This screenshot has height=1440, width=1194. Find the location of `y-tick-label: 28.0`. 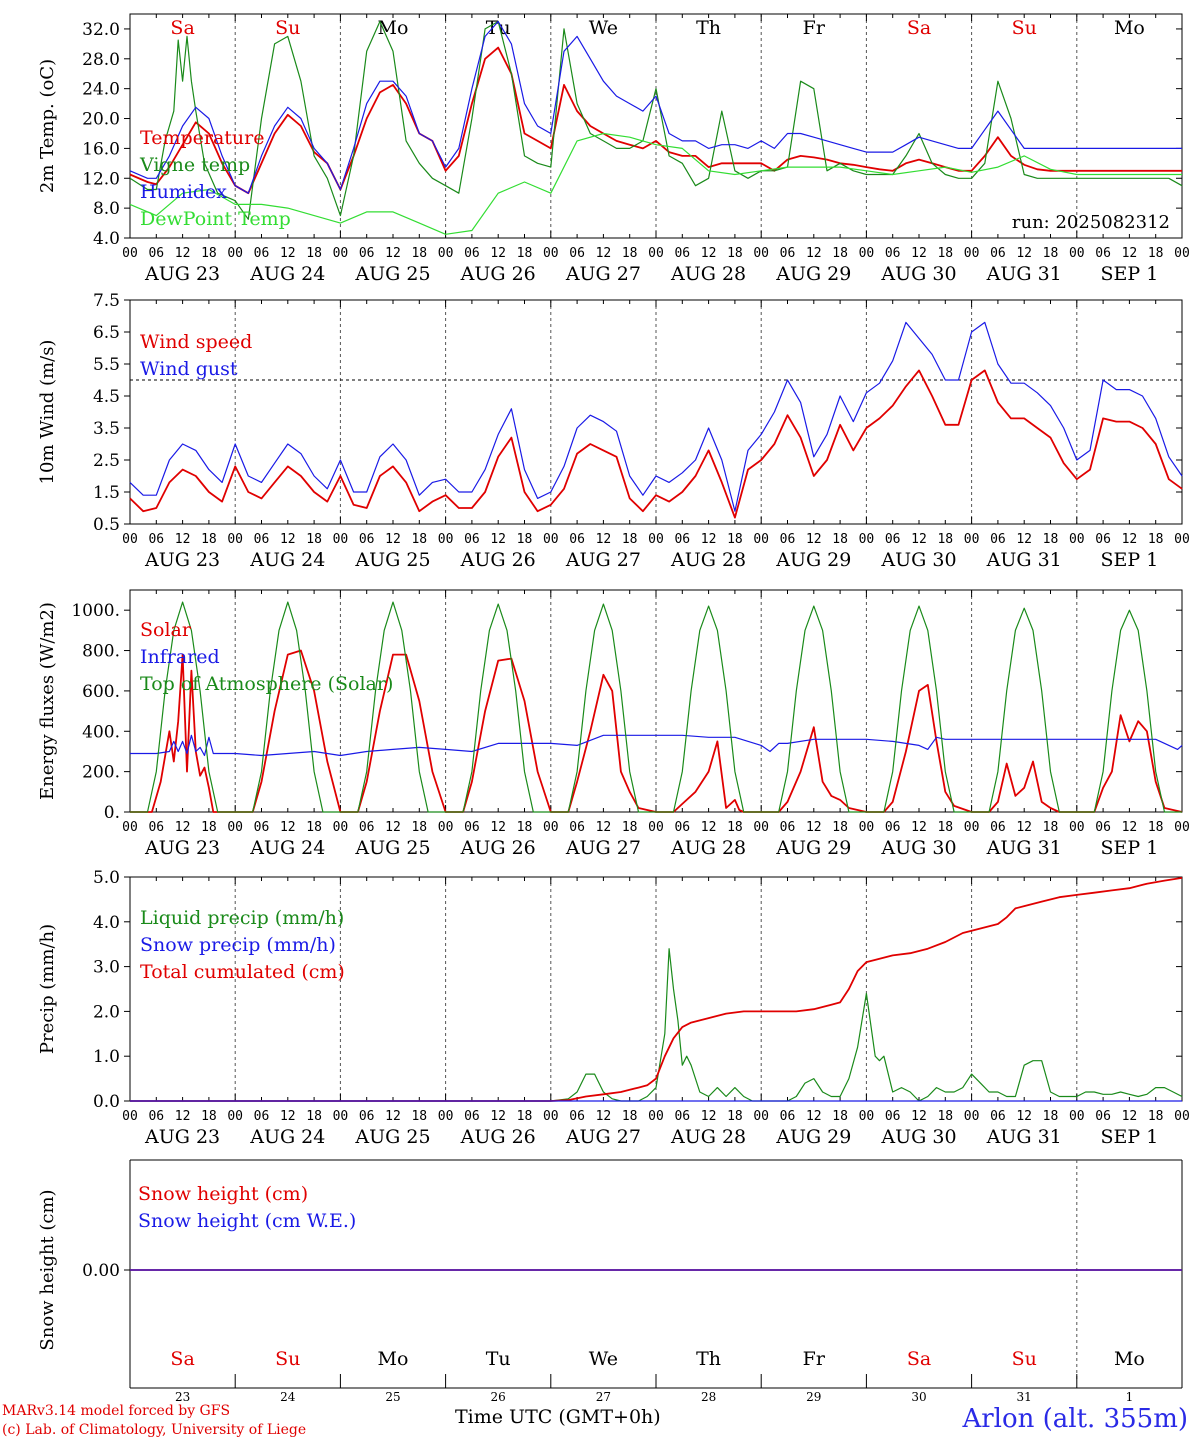

y-tick-label: 28.0 is located at coordinates (101, 60).